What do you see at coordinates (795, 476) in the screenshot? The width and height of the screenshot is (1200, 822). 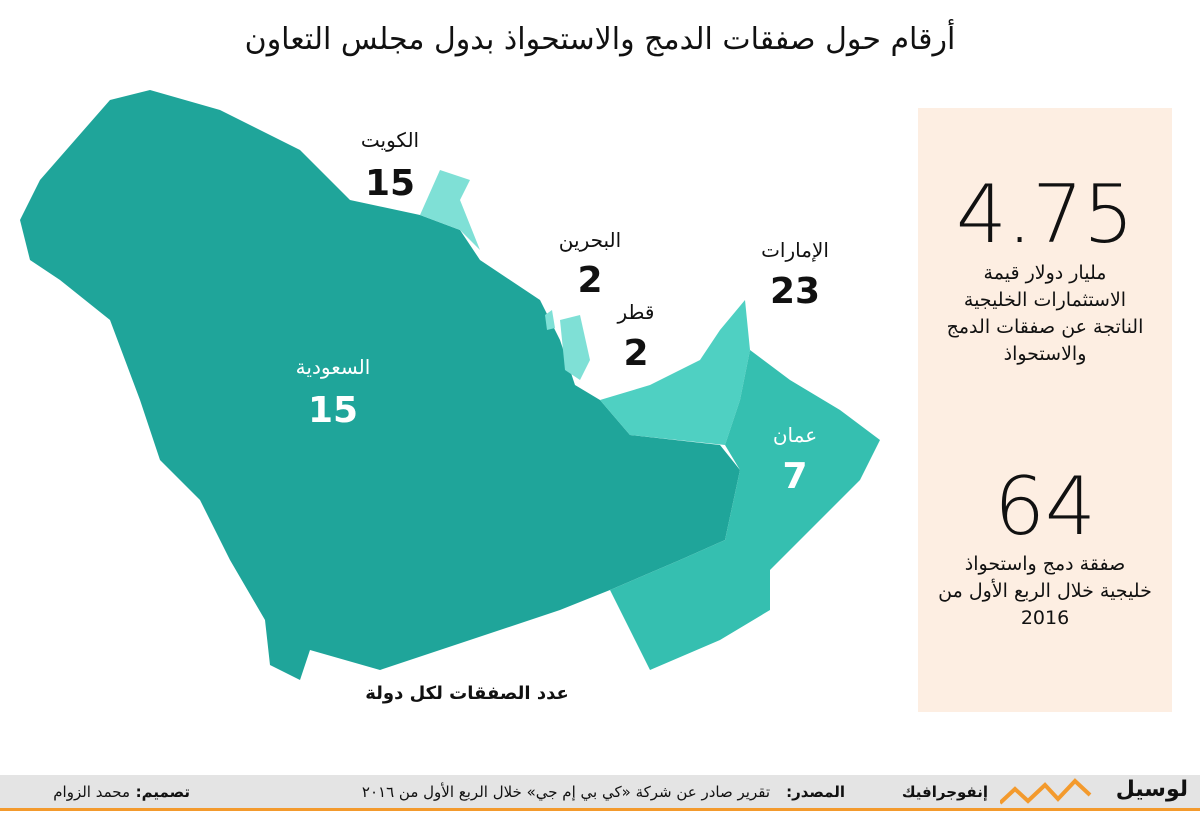 I see `country-deals: 7` at bounding box center [795, 476].